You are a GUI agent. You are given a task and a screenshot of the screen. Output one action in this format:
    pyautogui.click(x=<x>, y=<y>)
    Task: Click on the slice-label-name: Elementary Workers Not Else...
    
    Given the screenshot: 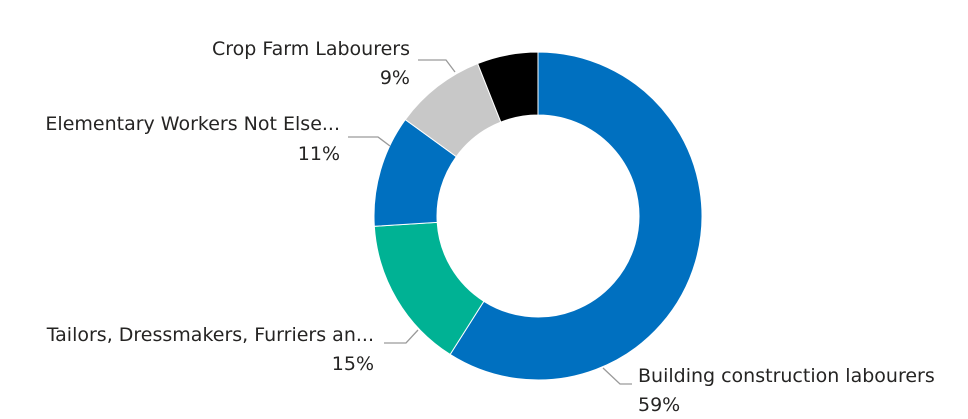 What is the action you would take?
    pyautogui.click(x=192, y=124)
    